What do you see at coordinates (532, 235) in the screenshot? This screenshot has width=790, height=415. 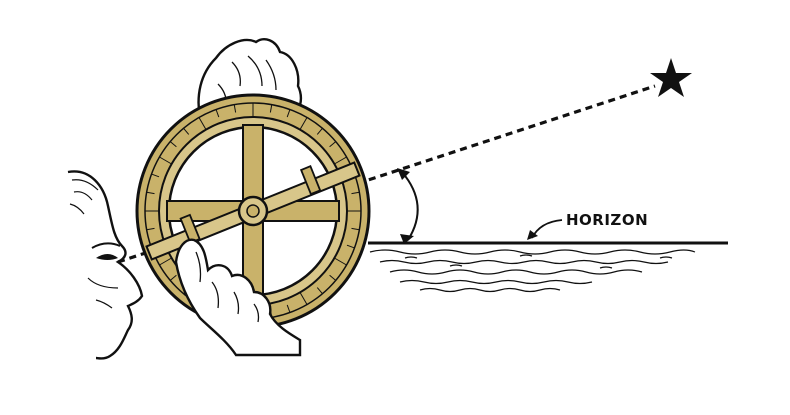 I see `horizon-pointer-arrowhead` at bounding box center [532, 235].